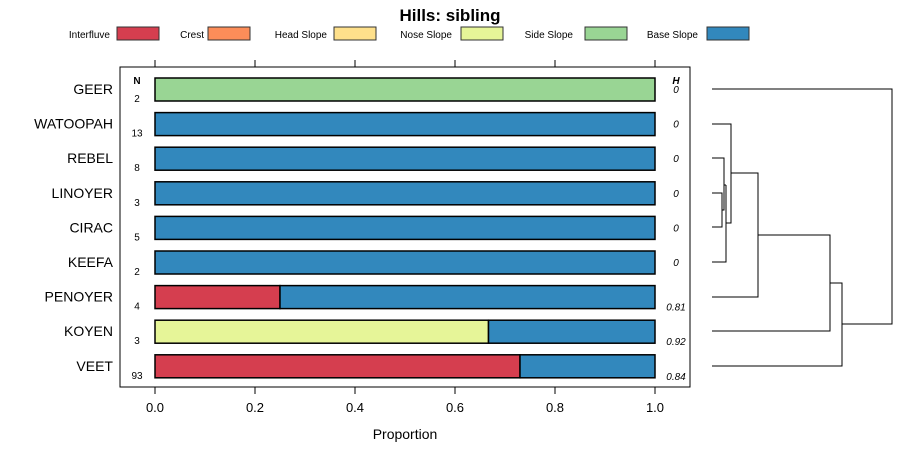 Image resolution: width=900 pixels, height=465 pixels. What do you see at coordinates (79, 297) in the screenshot?
I see `category-label: PENOYER` at bounding box center [79, 297].